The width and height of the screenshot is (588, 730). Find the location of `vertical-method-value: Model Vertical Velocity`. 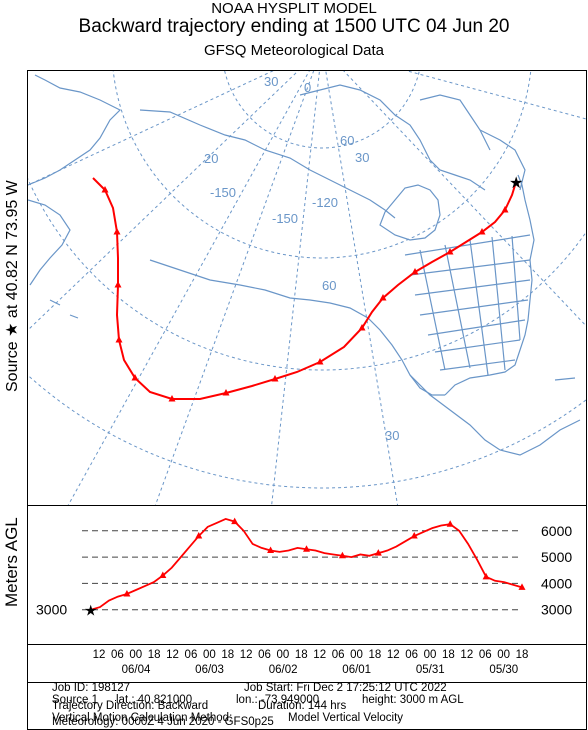

vertical-method-value: Model Vertical Velocity is located at coordinates (346, 718).